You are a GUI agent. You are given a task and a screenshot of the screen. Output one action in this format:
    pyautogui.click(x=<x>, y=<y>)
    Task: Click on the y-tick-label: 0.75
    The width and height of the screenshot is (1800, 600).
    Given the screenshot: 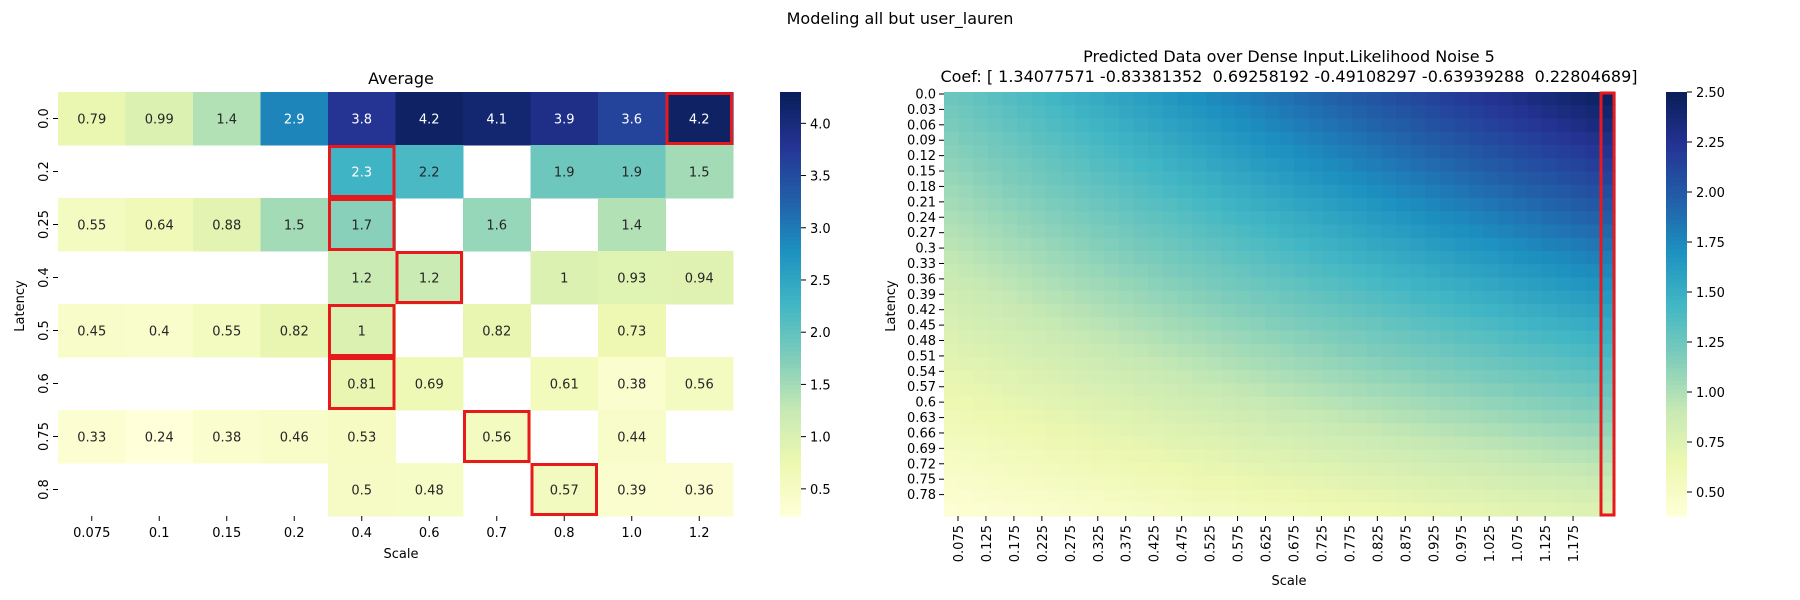 What is the action you would take?
    pyautogui.click(x=44, y=436)
    